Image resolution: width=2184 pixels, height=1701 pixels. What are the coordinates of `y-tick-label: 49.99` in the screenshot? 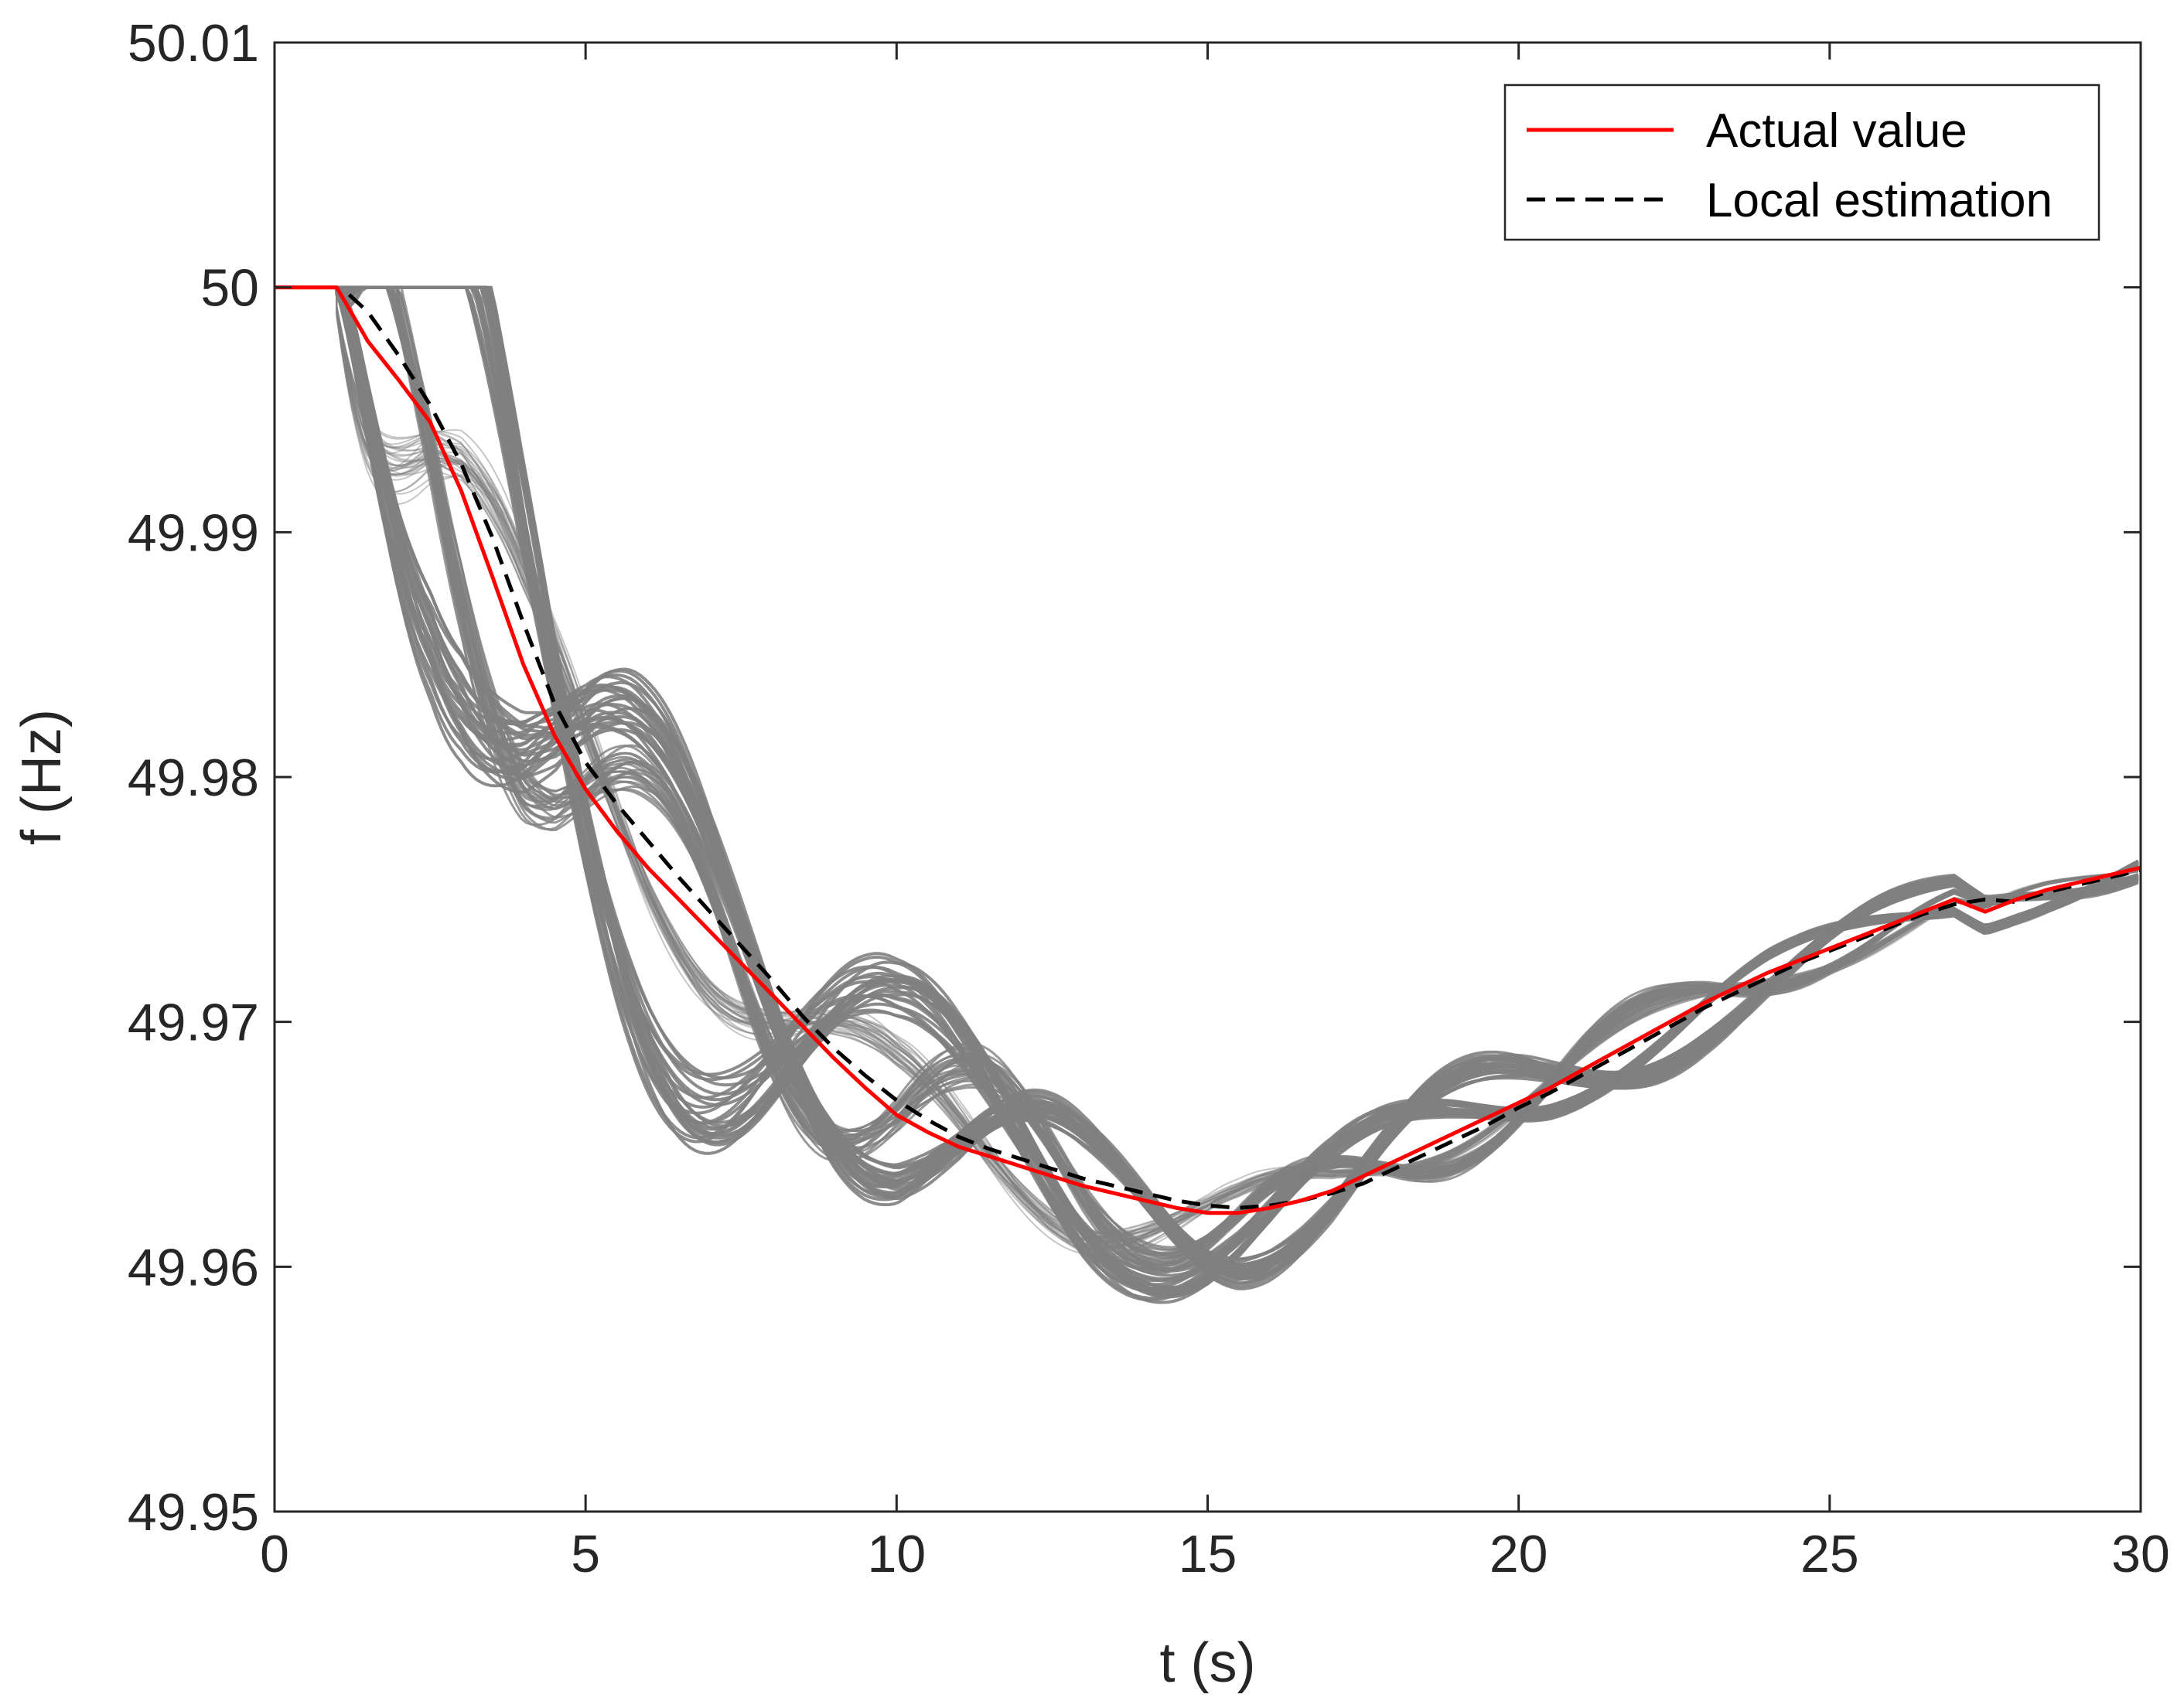 It's located at (194, 532).